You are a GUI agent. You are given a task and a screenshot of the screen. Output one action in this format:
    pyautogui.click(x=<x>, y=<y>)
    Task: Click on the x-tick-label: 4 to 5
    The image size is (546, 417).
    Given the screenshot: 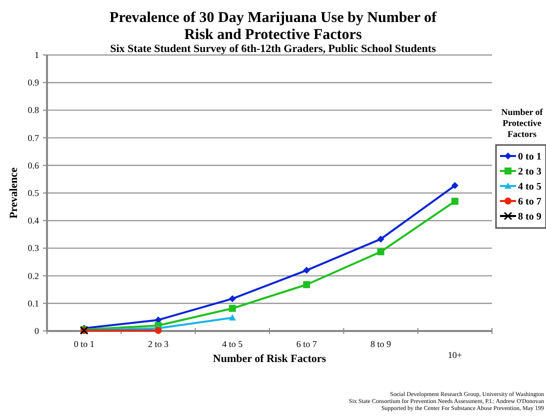 What is the action you would take?
    pyautogui.click(x=233, y=344)
    